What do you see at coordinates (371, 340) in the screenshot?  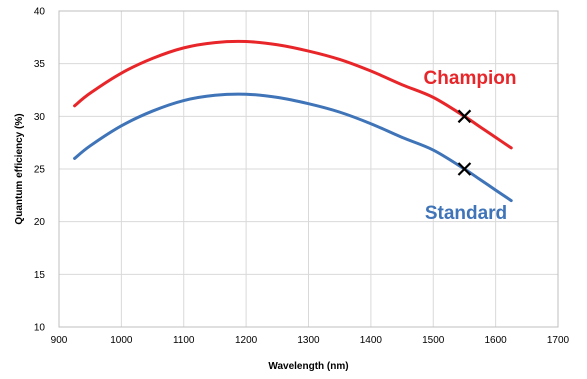 I see `x-tick-label: 1400` at bounding box center [371, 340].